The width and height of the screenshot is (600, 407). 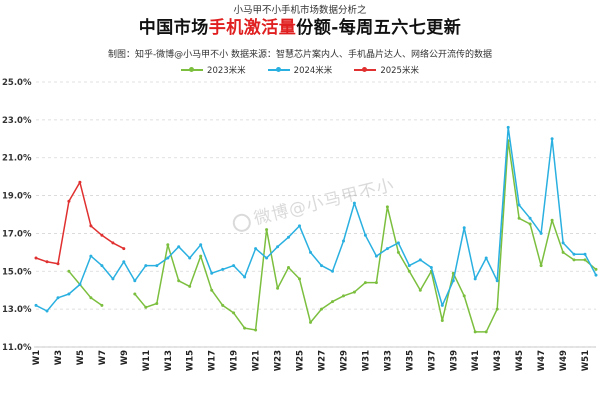 I want to click on legend-item-2025: 2025米米, so click(x=386, y=70).